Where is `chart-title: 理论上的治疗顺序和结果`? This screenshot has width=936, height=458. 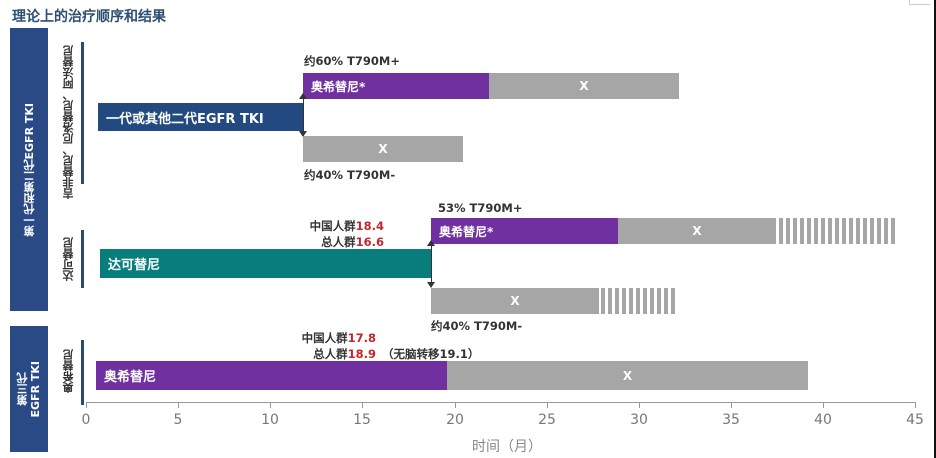 chart-title: 理论上的治疗顺序和结果 is located at coordinates (89, 17).